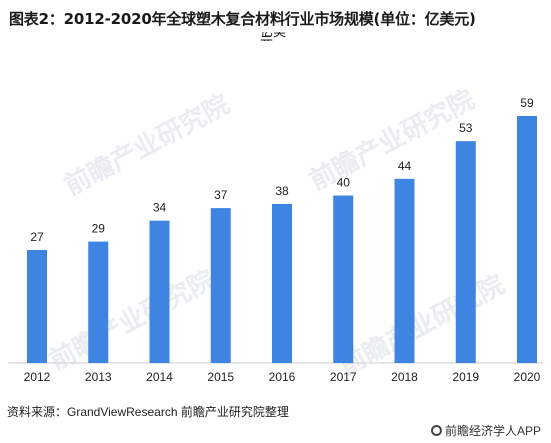 Image resolution: width=551 pixels, height=443 pixels. I want to click on value-label-2015: 37, so click(221, 195).